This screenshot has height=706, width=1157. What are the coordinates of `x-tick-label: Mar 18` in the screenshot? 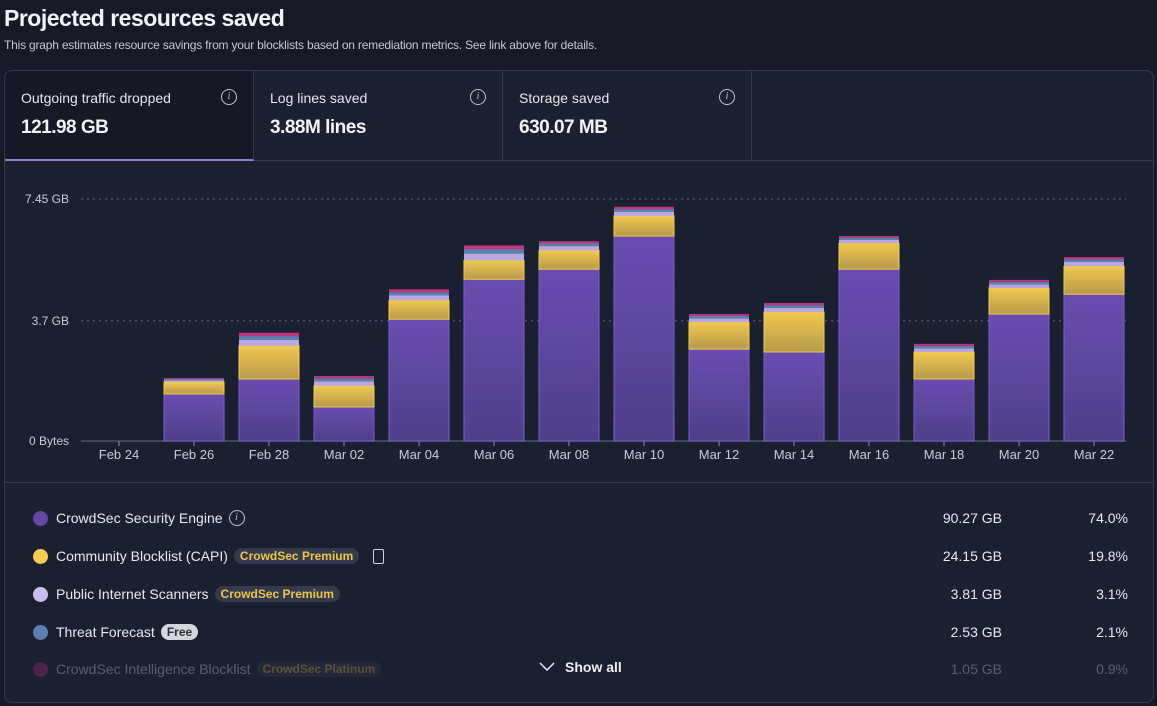 It's located at (944, 454).